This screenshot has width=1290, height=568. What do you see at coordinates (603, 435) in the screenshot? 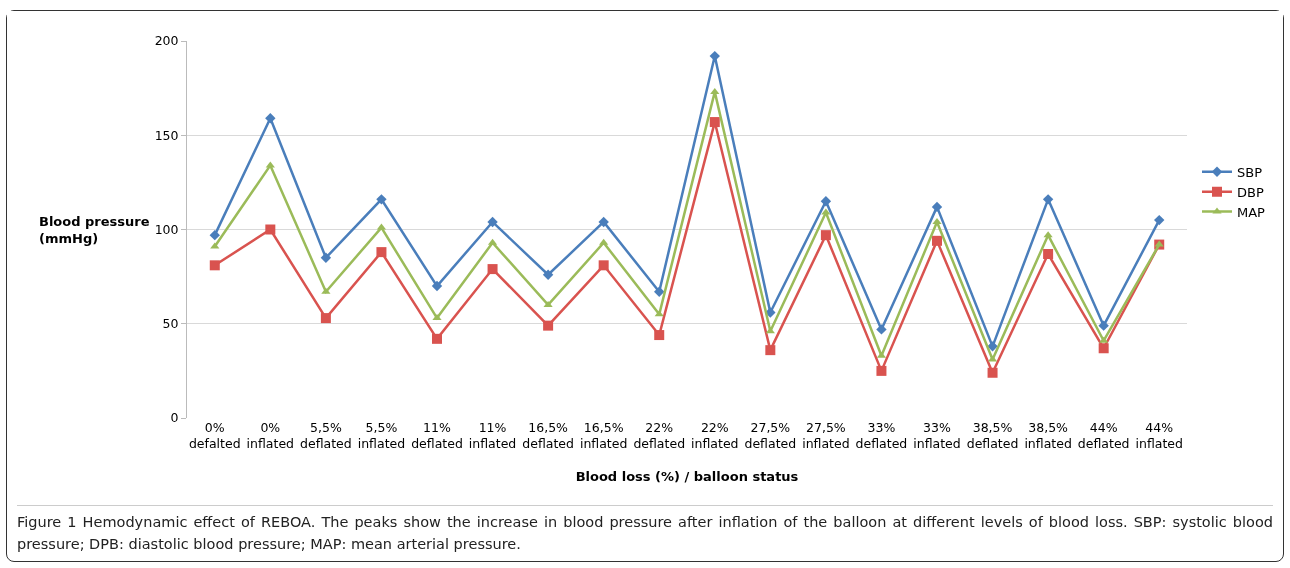
I see `x-tick-label: 16,5% inflated` at bounding box center [603, 435].